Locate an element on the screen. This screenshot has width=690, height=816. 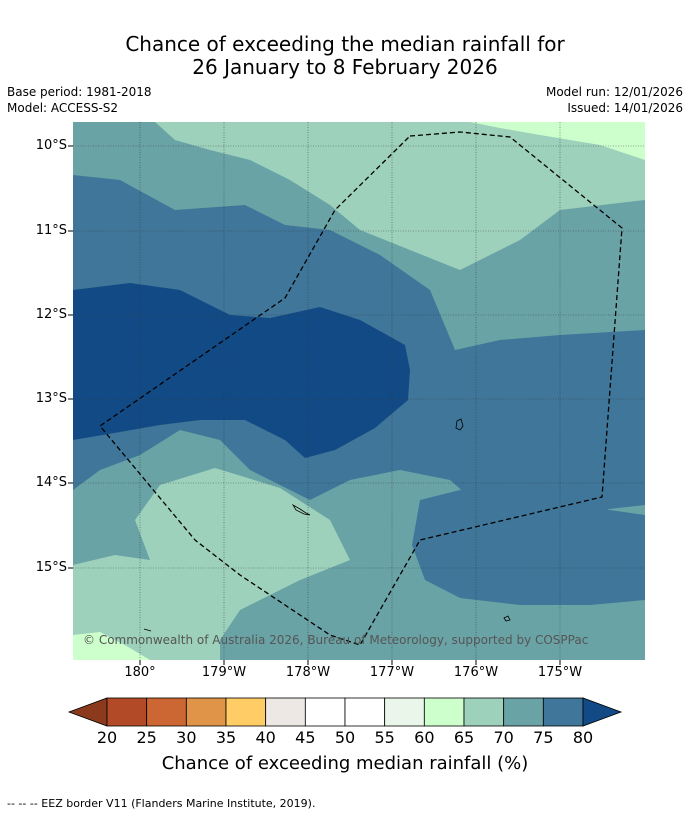
colorbar-extend-high is located at coordinates (602, 712).